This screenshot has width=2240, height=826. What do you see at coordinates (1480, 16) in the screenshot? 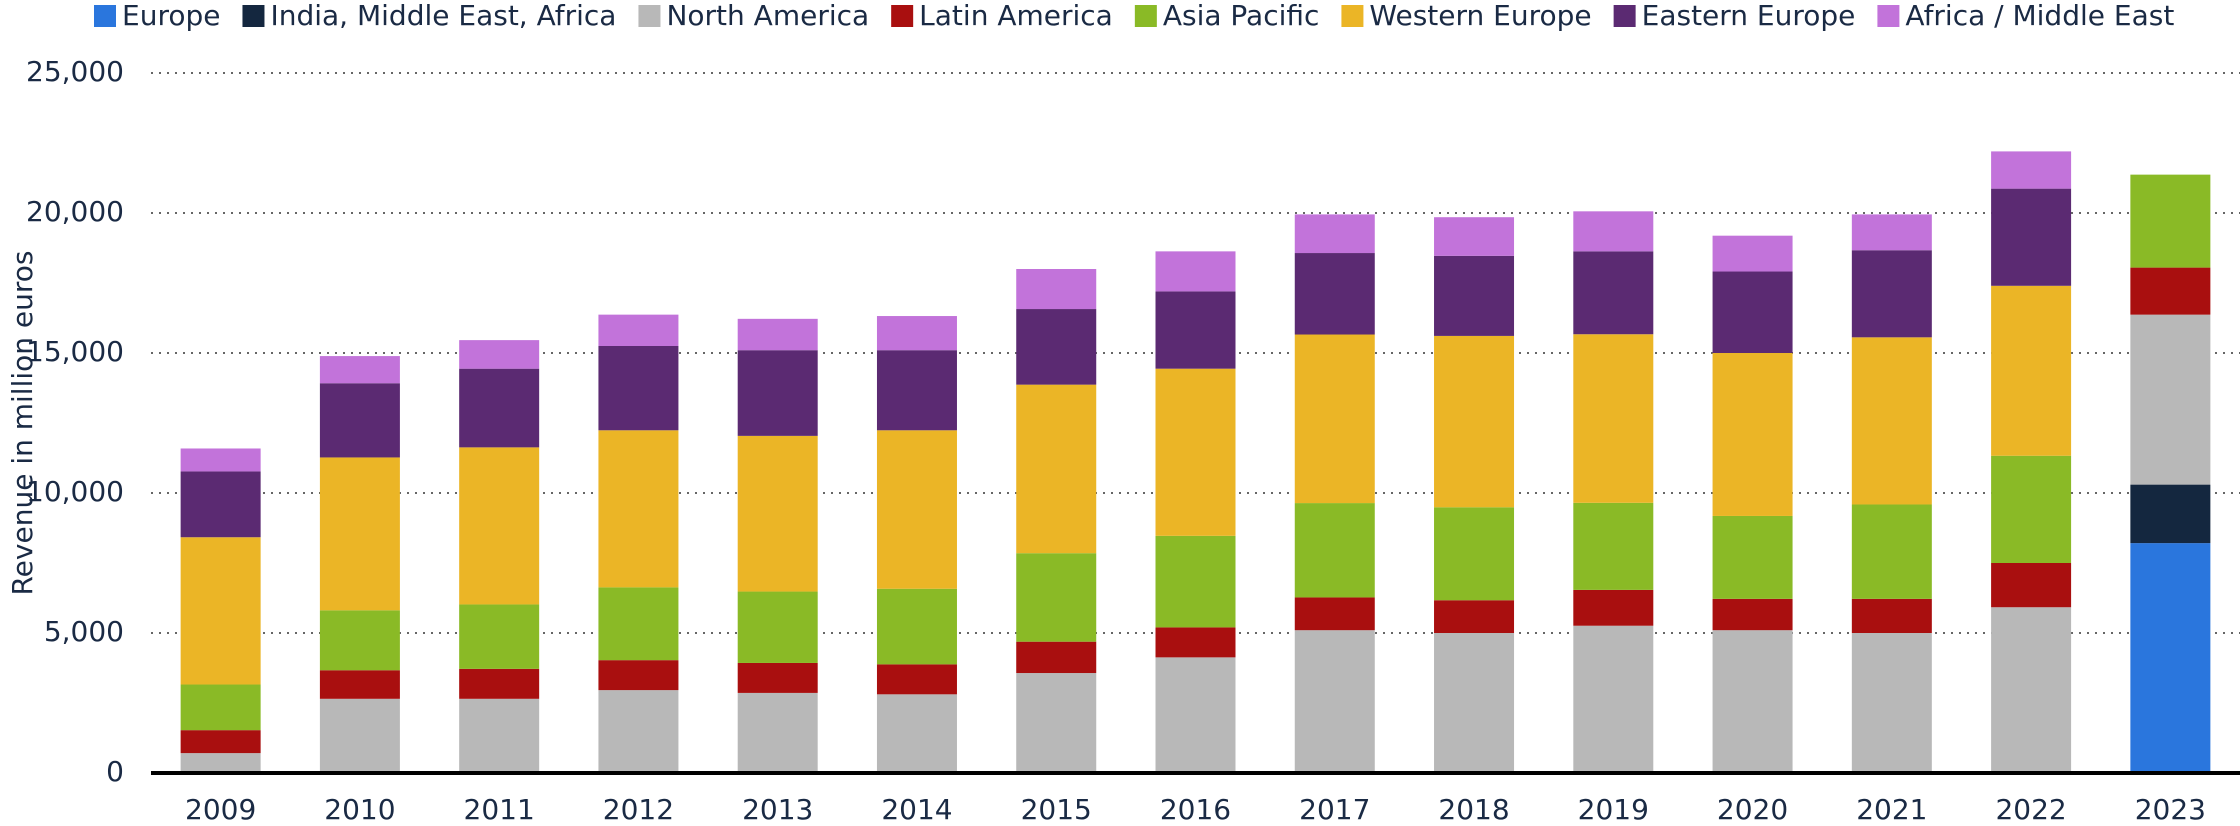
I see `legend-label: Western Europe` at bounding box center [1480, 16].